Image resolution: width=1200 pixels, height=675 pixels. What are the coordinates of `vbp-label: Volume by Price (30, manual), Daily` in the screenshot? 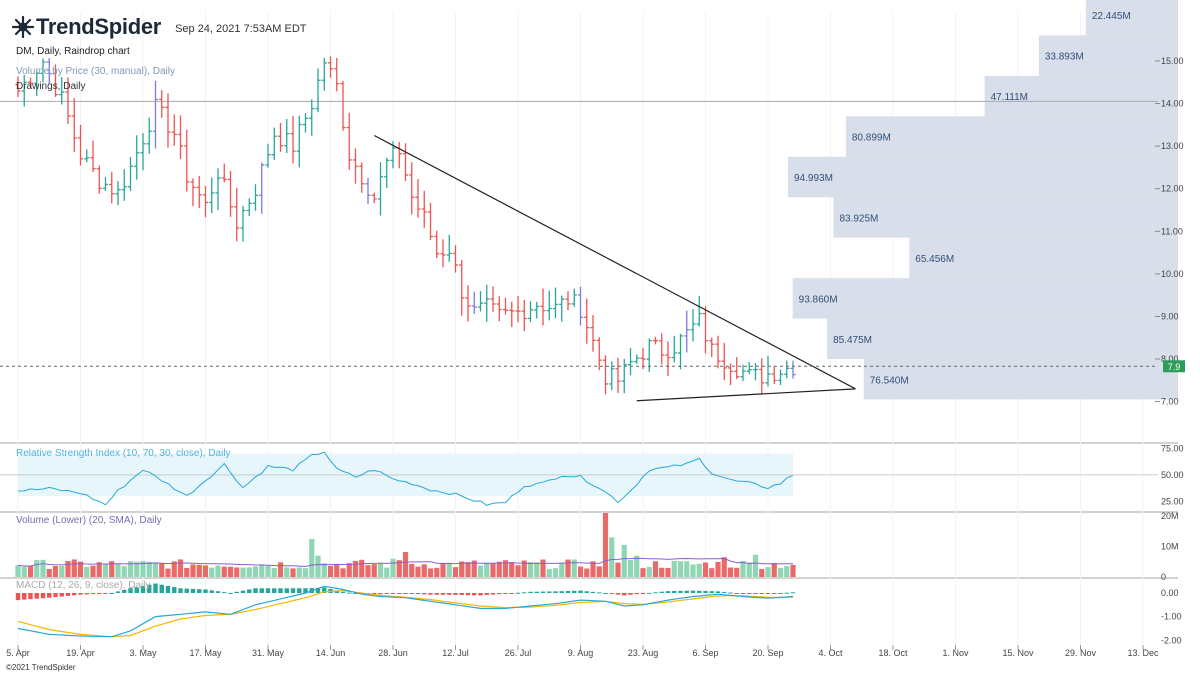 It's located at (95, 71).